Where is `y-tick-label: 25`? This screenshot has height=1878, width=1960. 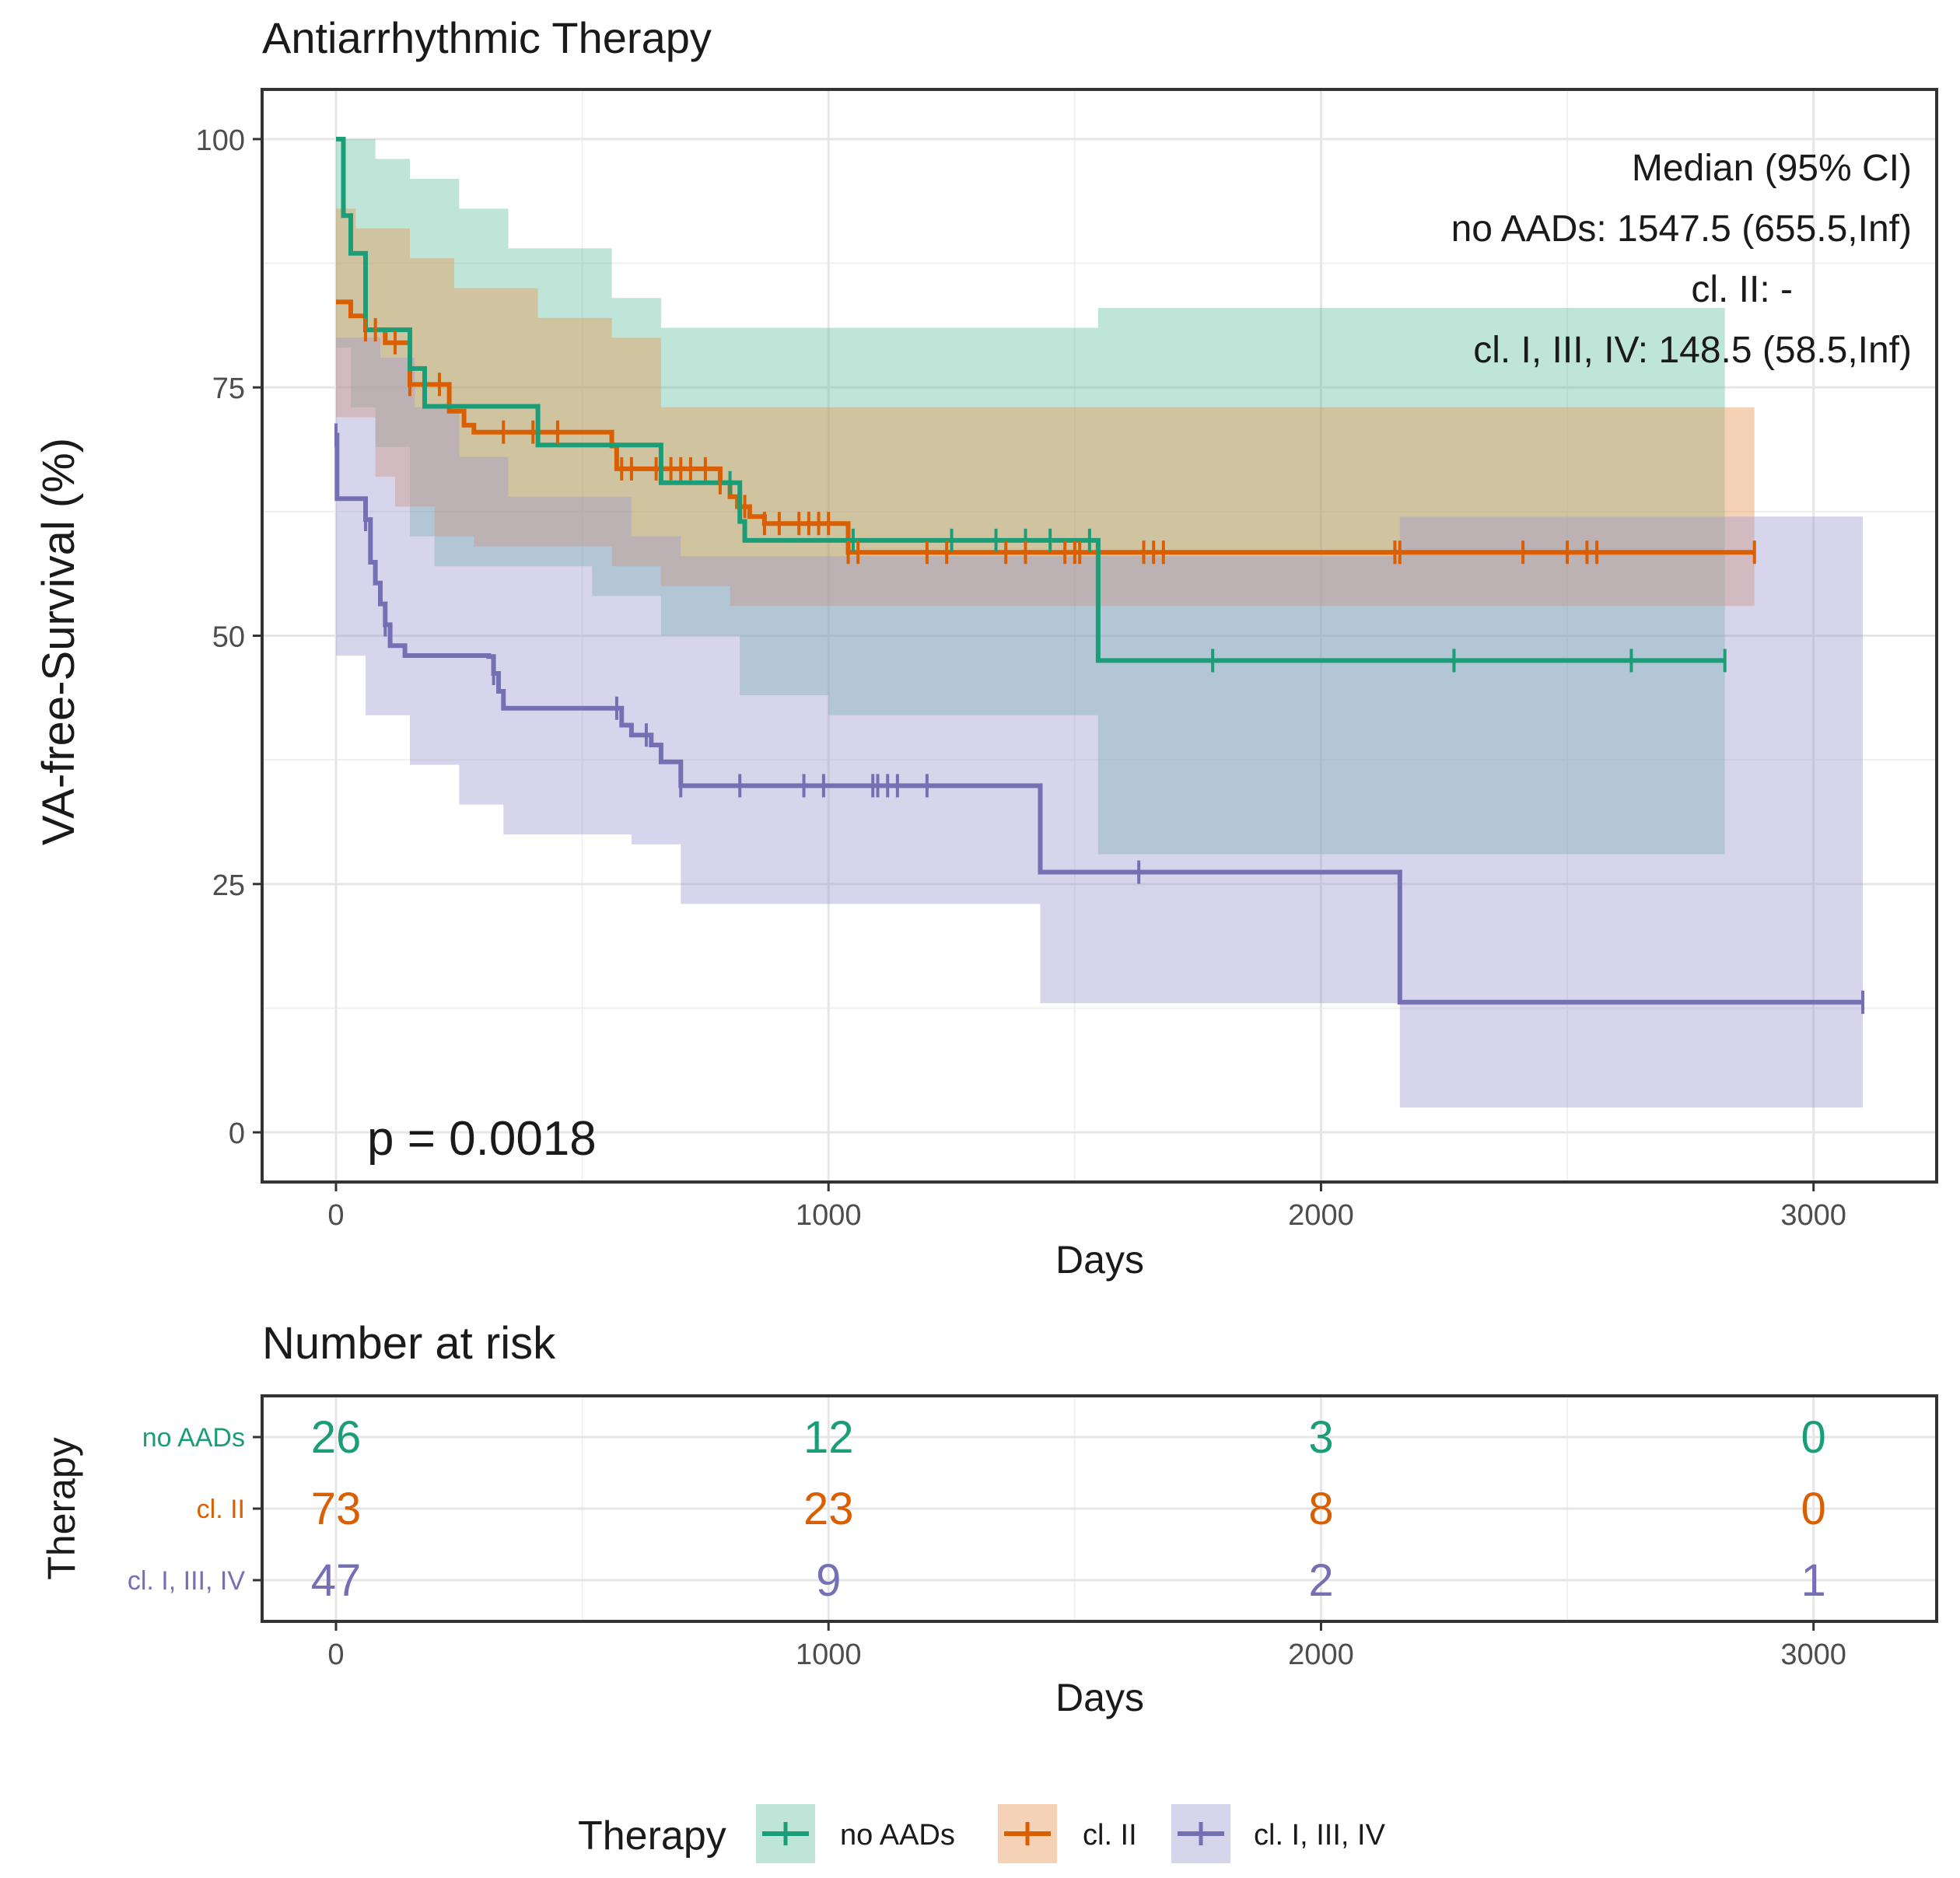 y-tick-label: 25 is located at coordinates (229, 885).